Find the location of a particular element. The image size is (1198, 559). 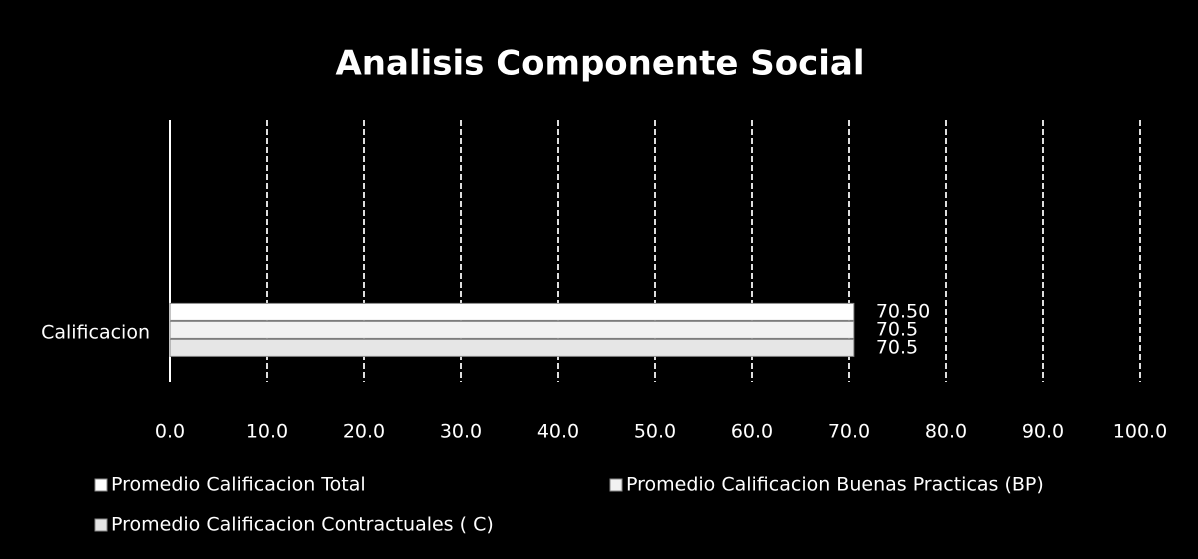

x-tick-label: 0.0 is located at coordinates (170, 432).